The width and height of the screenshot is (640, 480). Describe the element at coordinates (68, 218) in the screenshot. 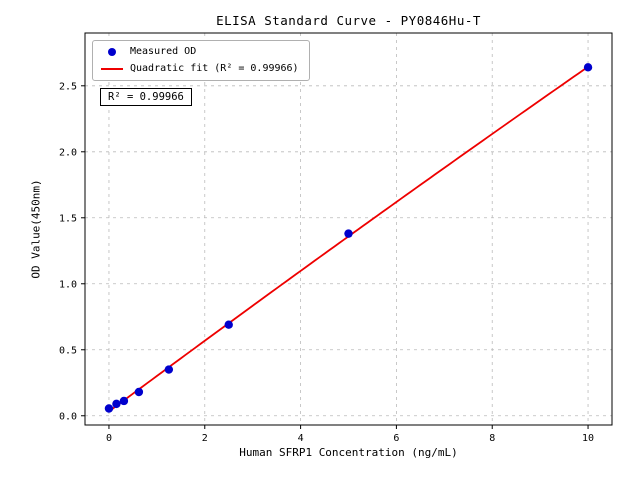

I see `y-tick-label: 1.5` at that location.